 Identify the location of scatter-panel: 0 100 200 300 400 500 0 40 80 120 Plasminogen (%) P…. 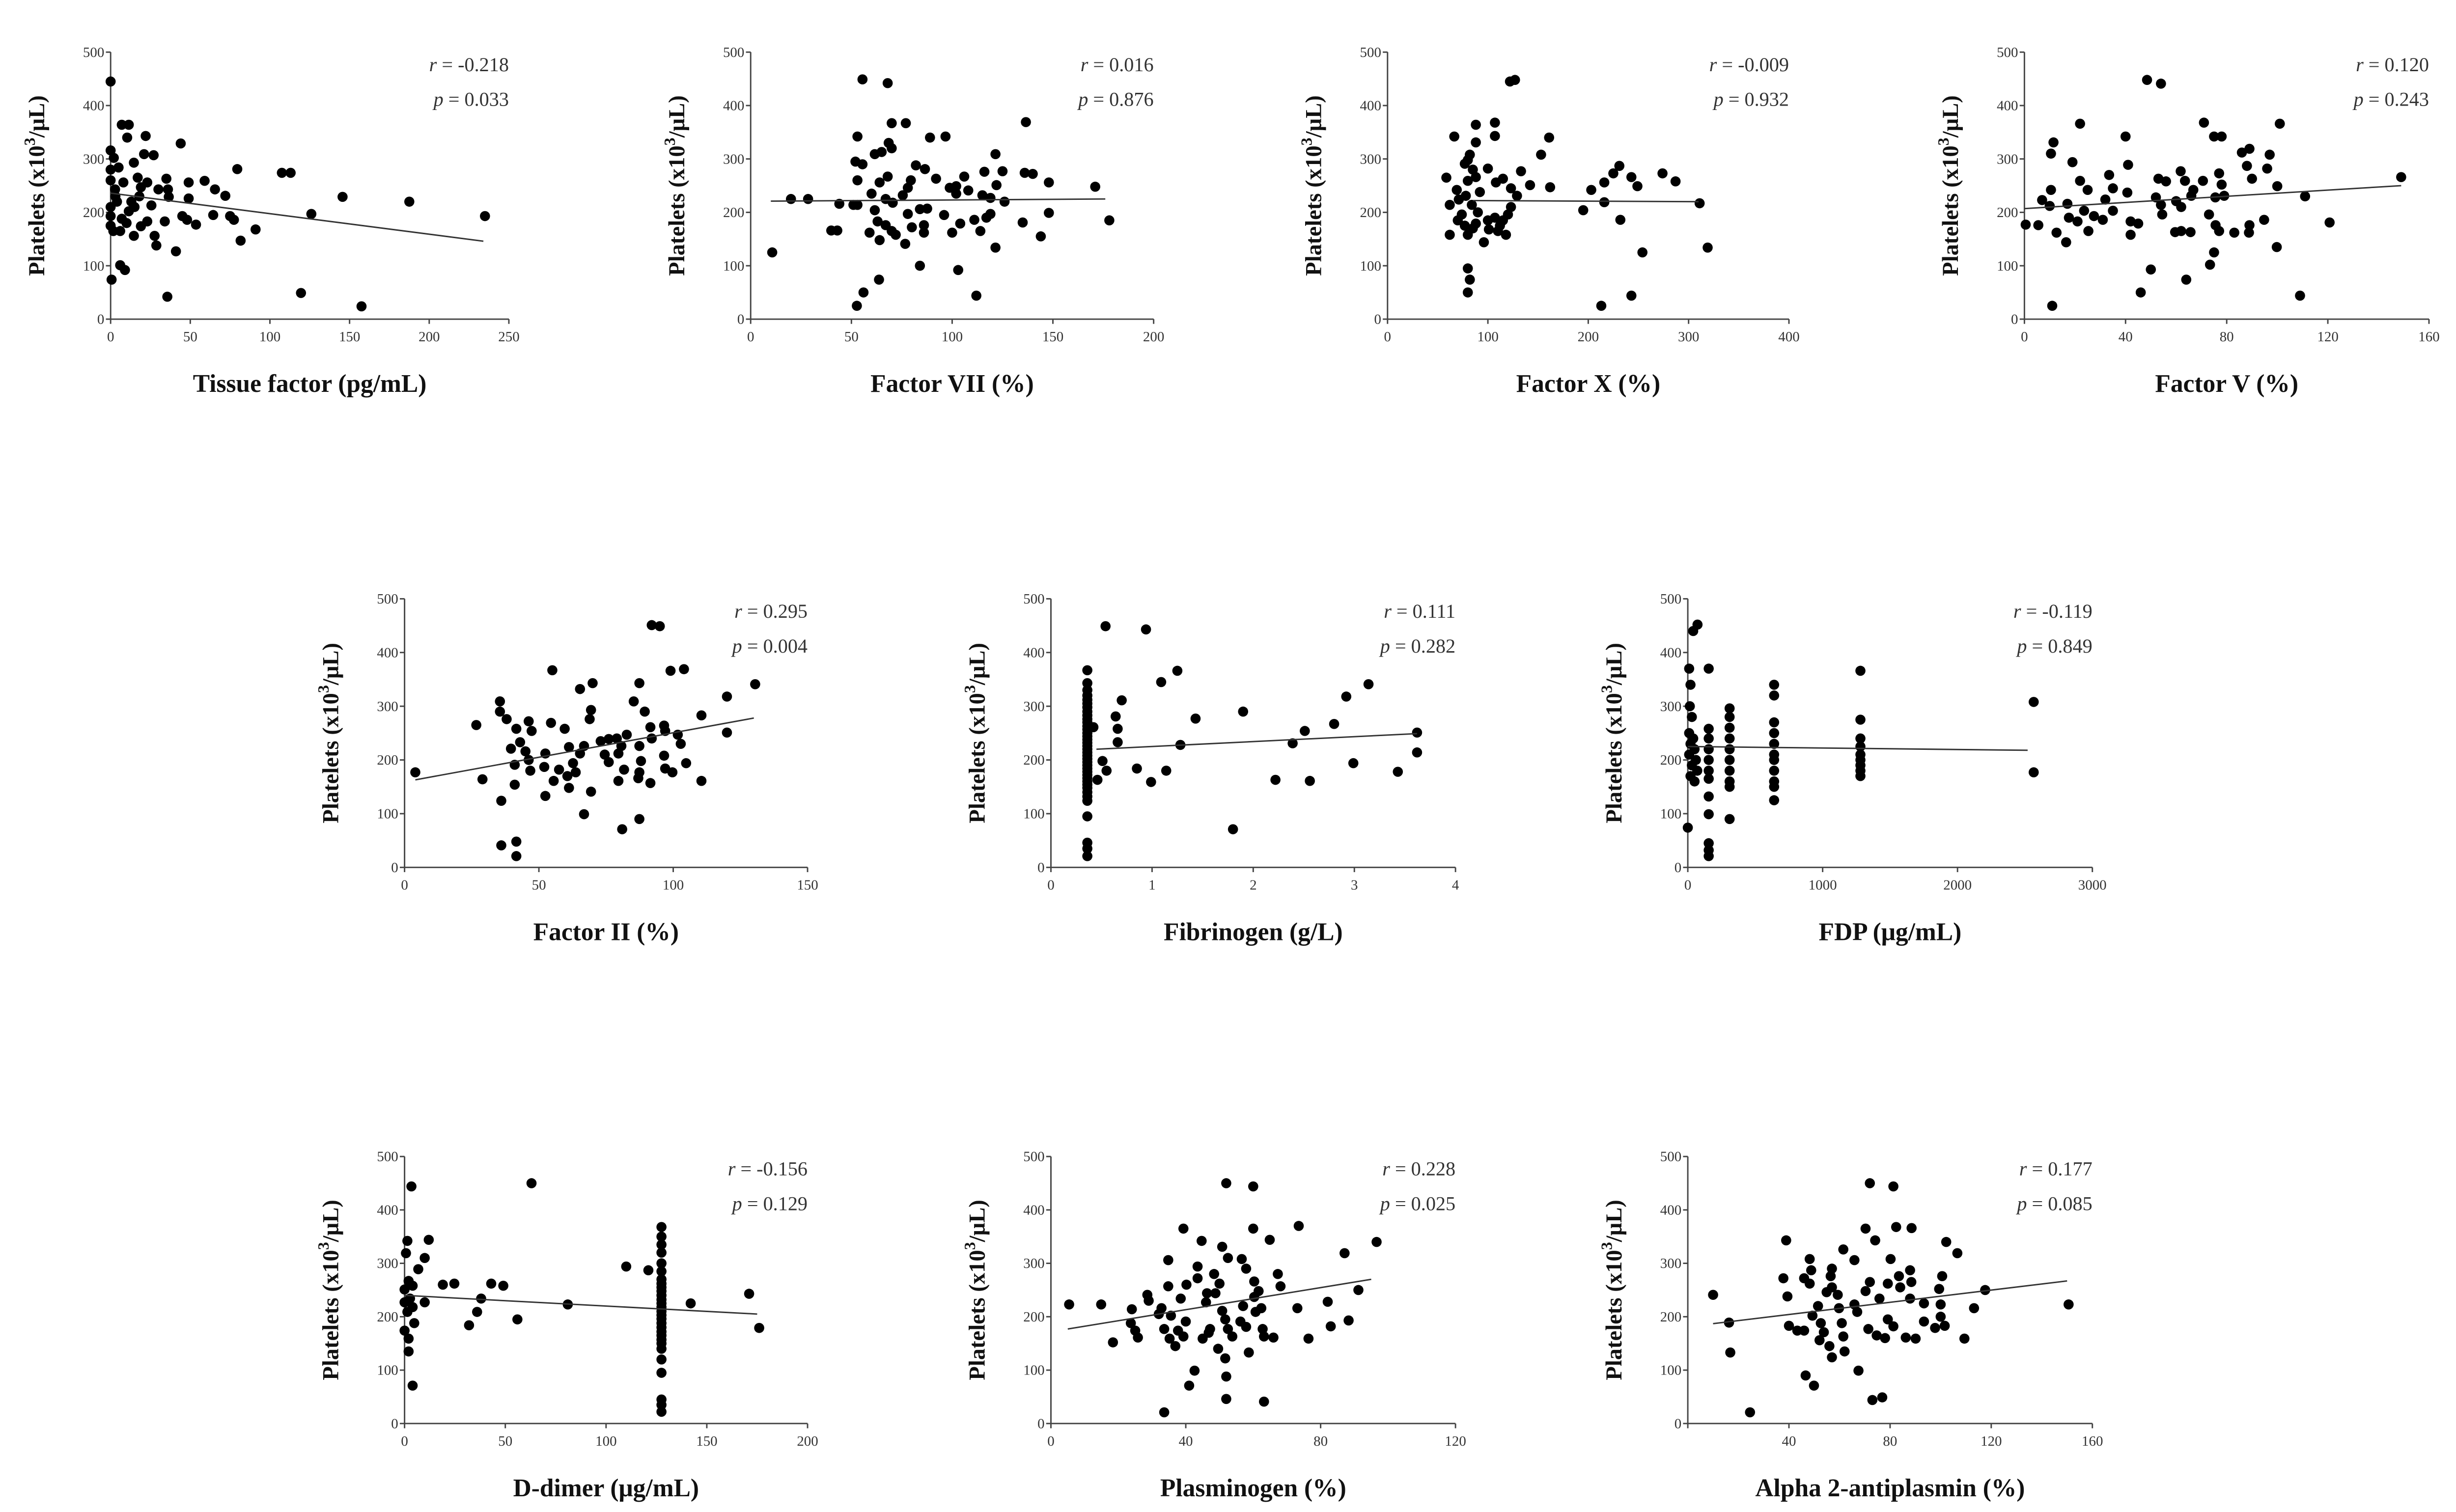
(1213, 1325).